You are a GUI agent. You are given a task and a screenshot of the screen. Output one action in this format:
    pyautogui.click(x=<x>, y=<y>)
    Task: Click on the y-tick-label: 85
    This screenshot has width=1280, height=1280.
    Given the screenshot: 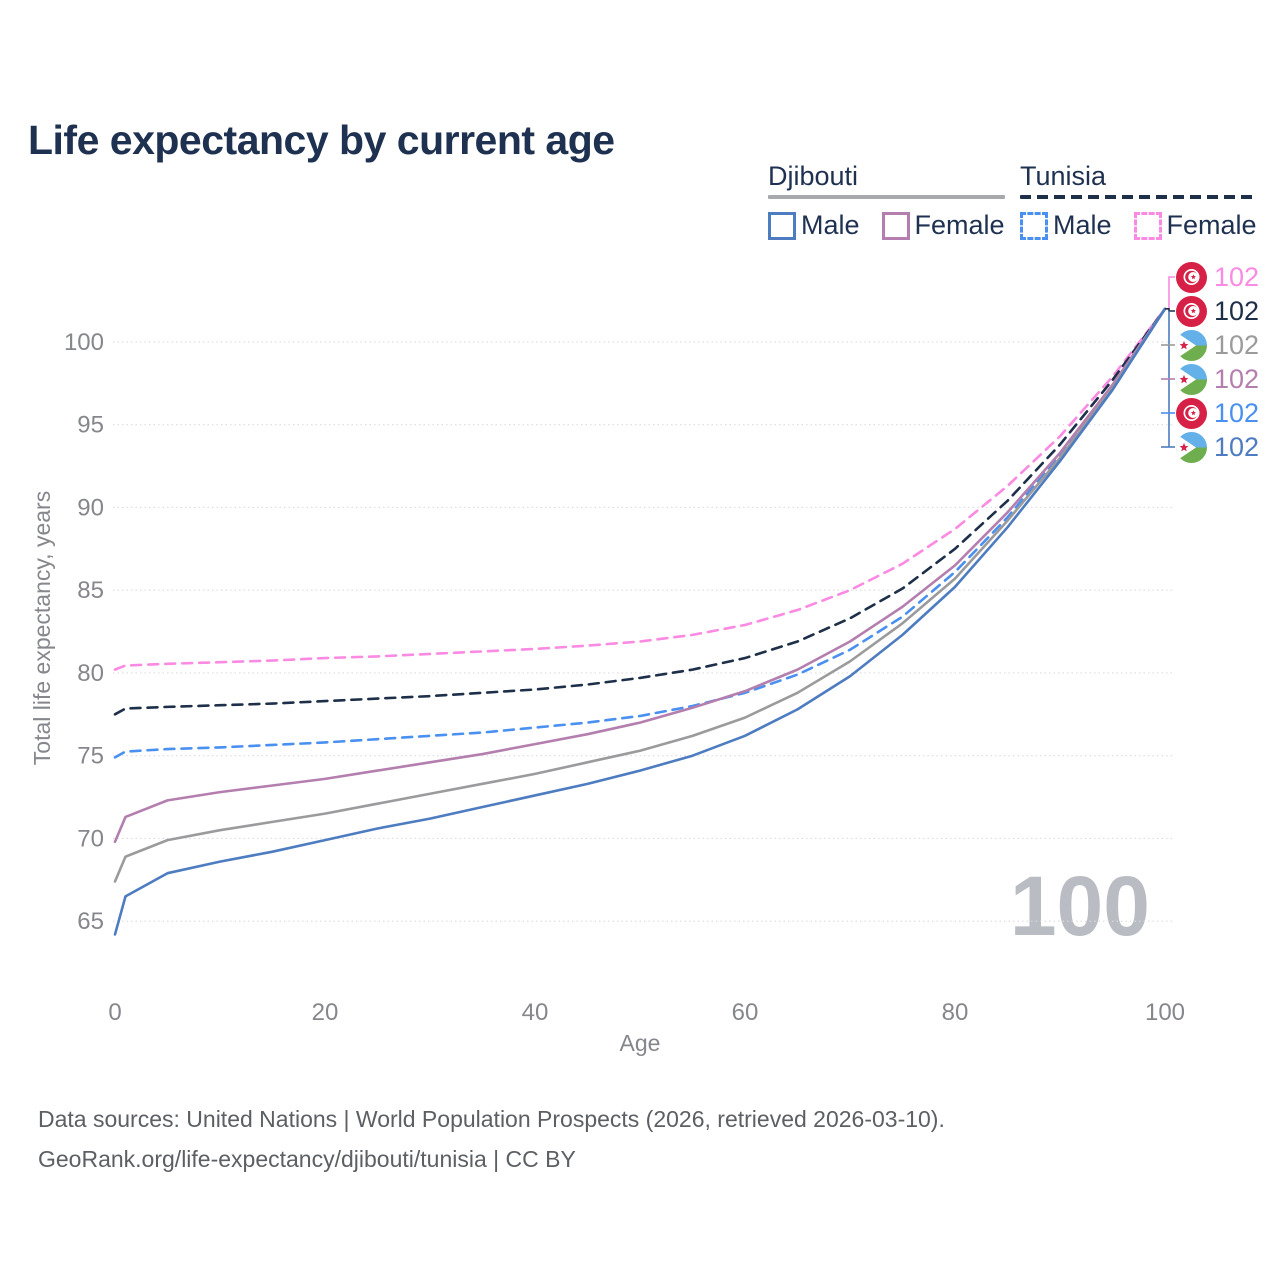 What is the action you would take?
    pyautogui.click(x=90, y=590)
    